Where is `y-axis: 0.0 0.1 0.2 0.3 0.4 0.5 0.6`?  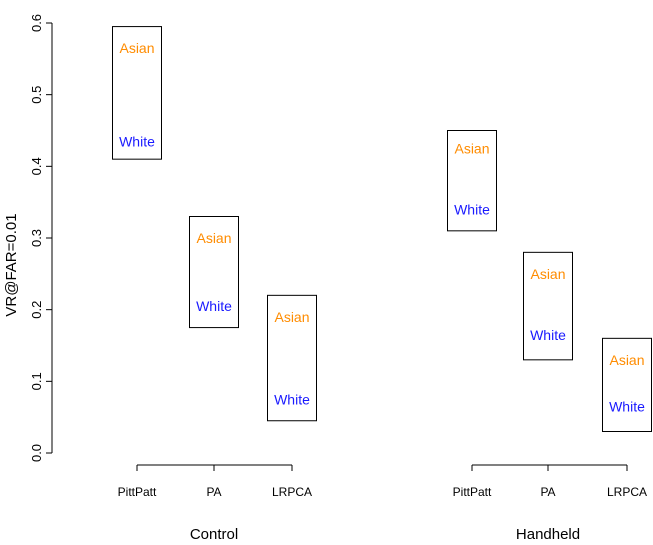
y-axis: 0.0 0.1 0.2 0.3 0.4 0.5 0.6 is located at coordinates (41, 238).